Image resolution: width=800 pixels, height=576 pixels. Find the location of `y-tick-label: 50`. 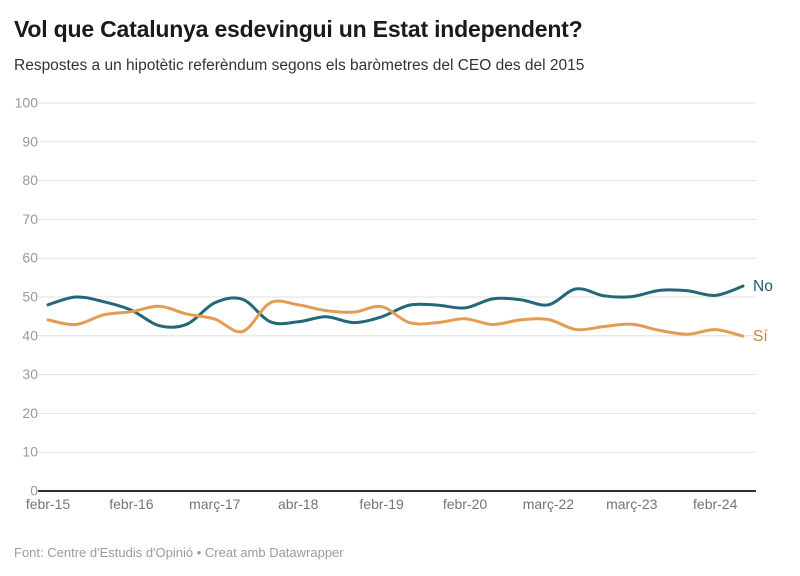

y-tick-label: 50 is located at coordinates (30, 297).